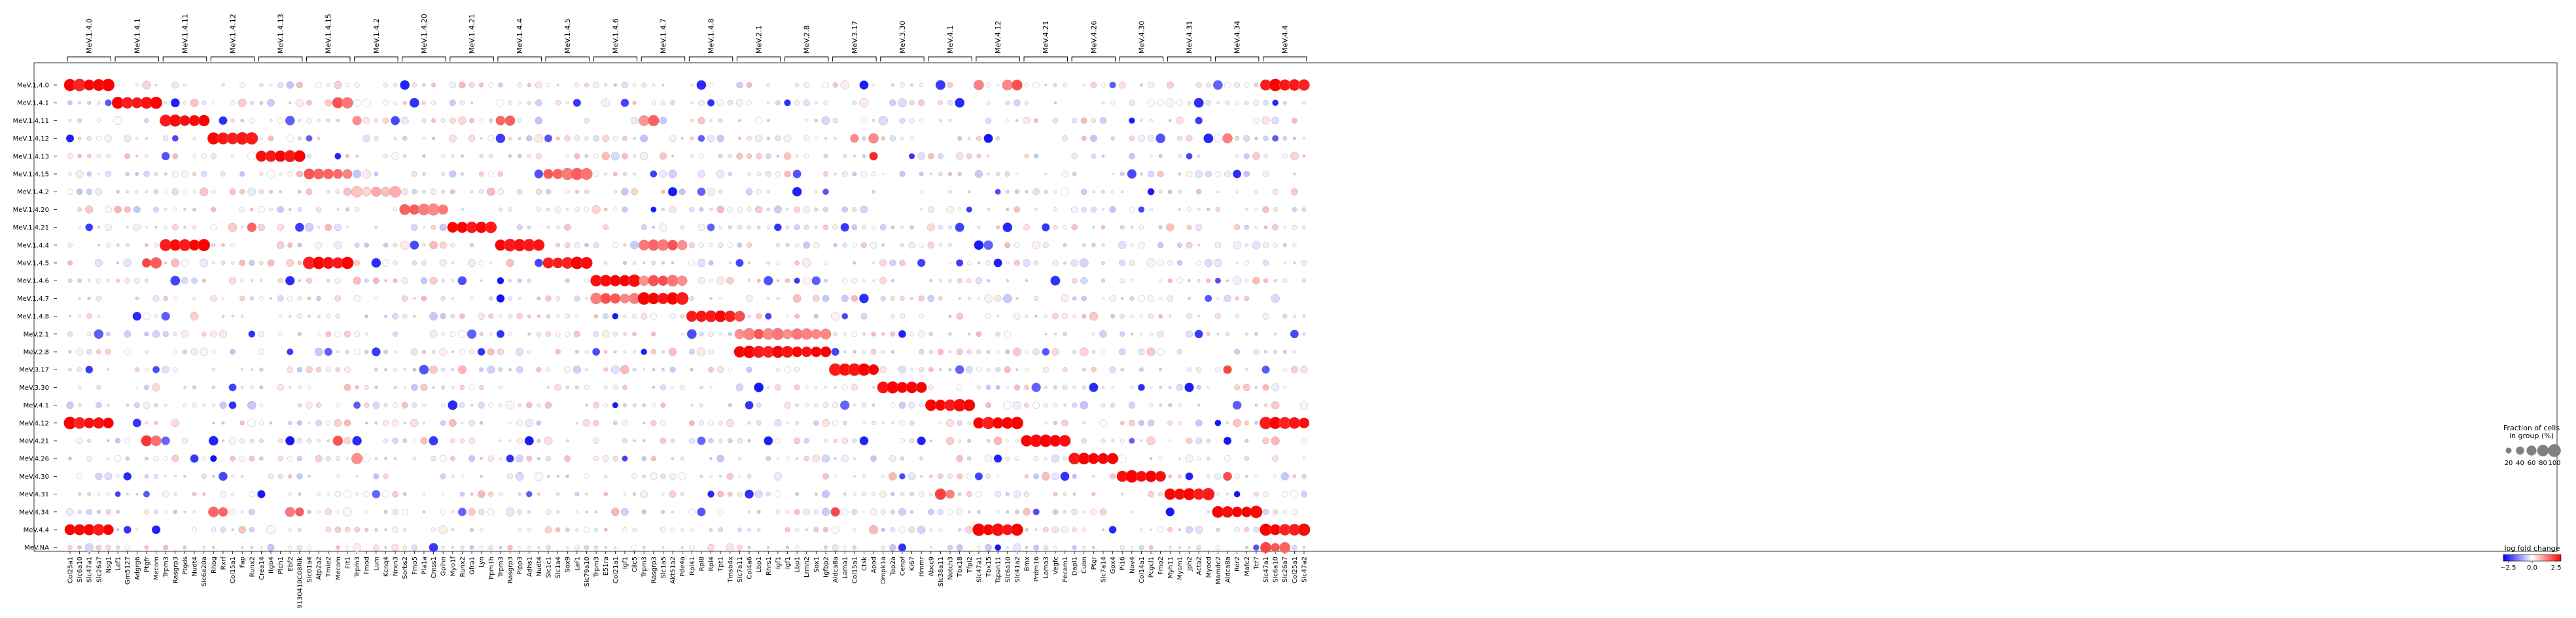 The height and width of the screenshot is (618, 2576). What do you see at coordinates (196, 566) in the screenshot?
I see `gene-label: Nudt4` at bounding box center [196, 566].